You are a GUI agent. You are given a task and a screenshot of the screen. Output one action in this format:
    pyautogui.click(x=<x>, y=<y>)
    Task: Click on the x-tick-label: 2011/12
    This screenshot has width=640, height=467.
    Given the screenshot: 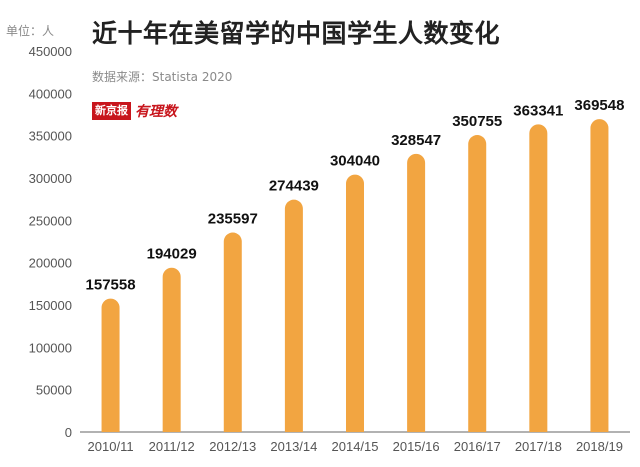 What is the action you would take?
    pyautogui.click(x=172, y=446)
    